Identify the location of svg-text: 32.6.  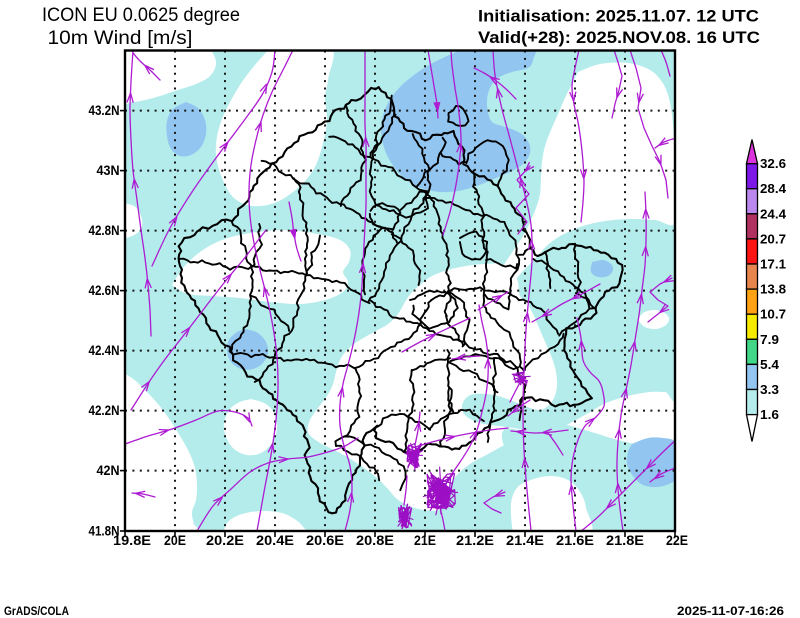
(773, 163).